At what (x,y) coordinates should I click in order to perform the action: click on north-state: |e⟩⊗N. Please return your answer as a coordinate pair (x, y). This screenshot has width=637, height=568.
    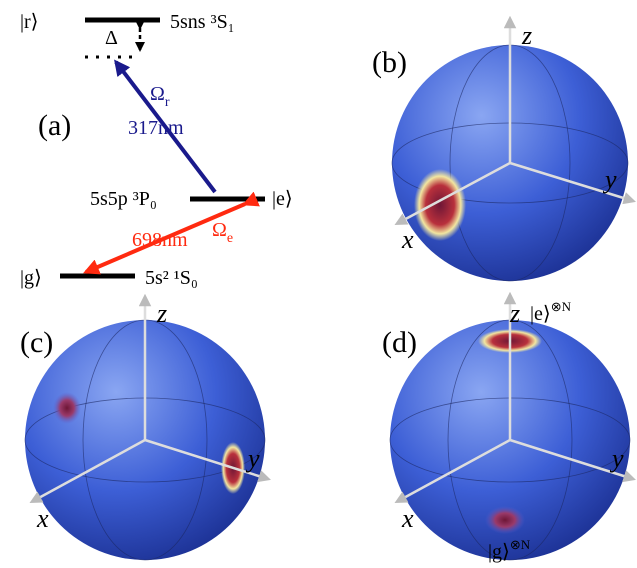
    Looking at the image, I should click on (551, 312).